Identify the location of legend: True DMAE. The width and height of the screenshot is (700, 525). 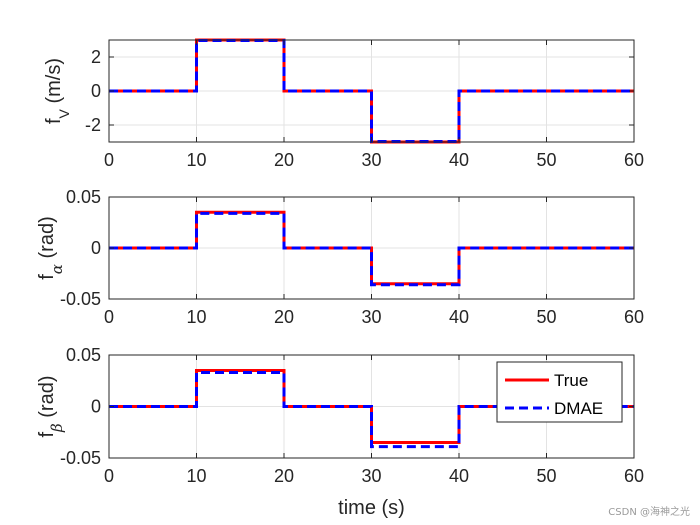
(559, 392).